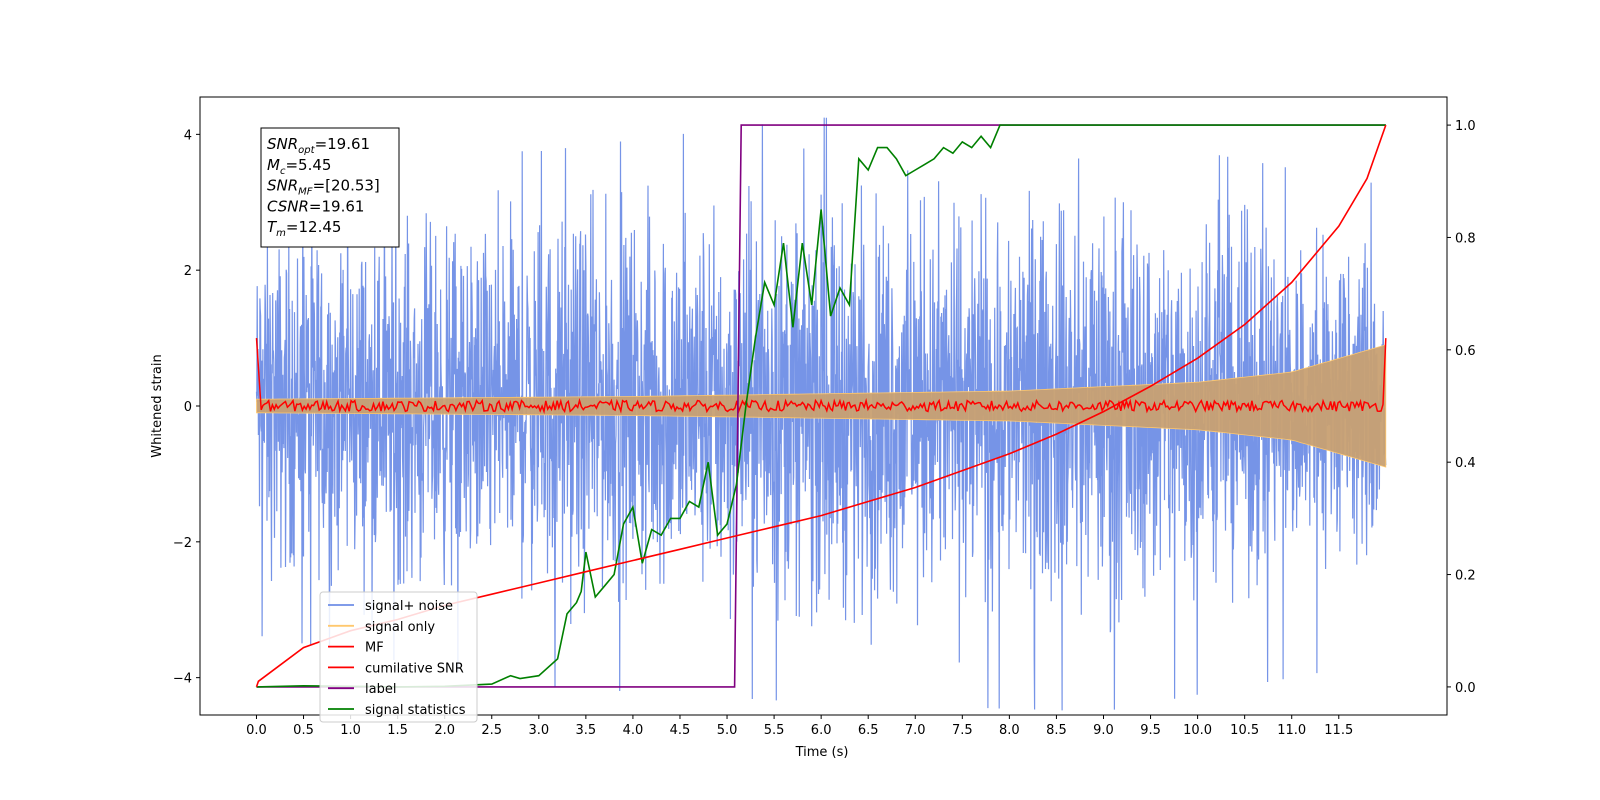 This screenshot has width=1600, height=800. What do you see at coordinates (1197, 730) in the screenshot?
I see `x-tick-label: 10.0` at bounding box center [1197, 730].